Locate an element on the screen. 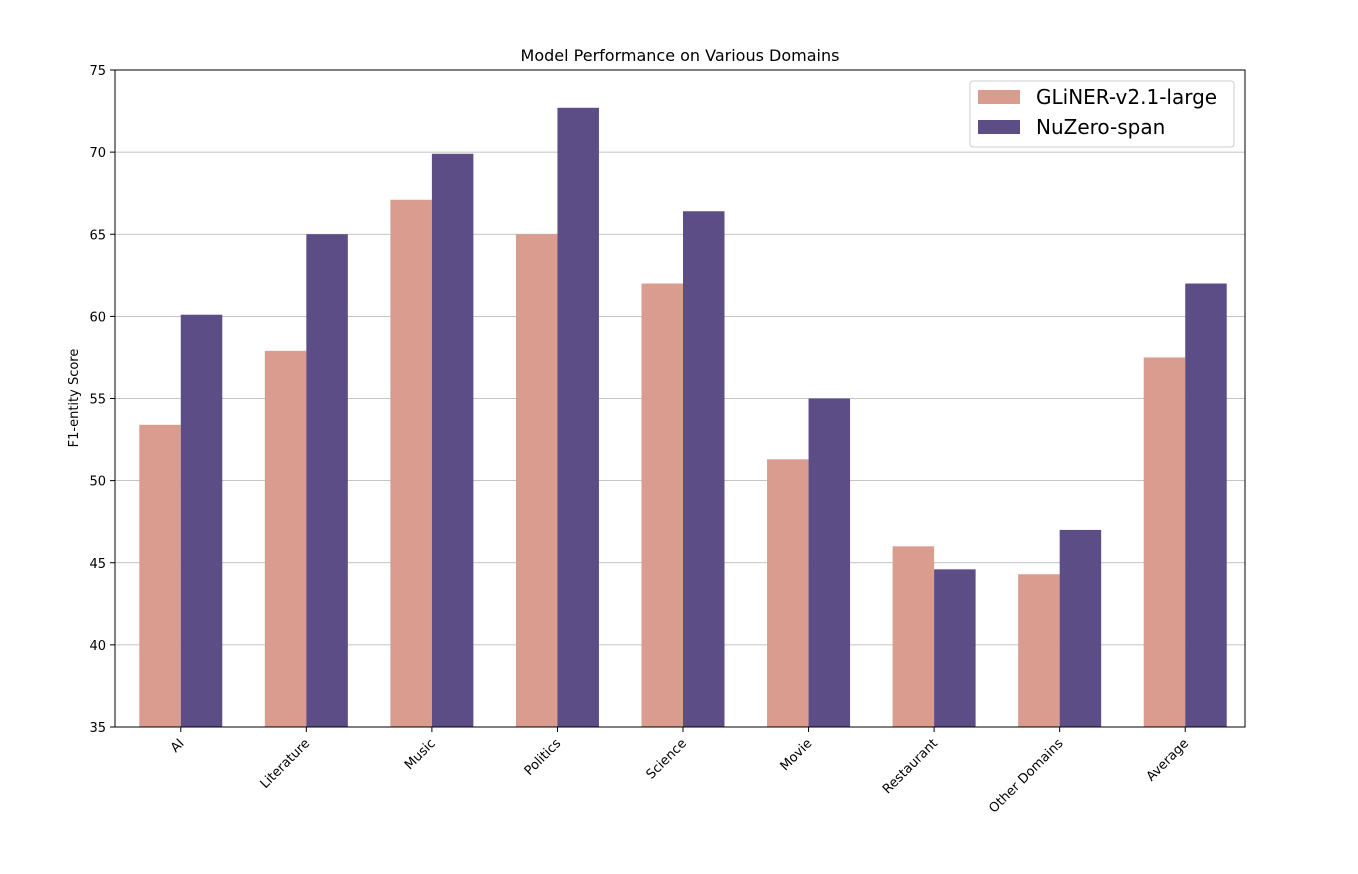 This screenshot has width=1358, height=874. y-tick-label: 50 is located at coordinates (97, 482).